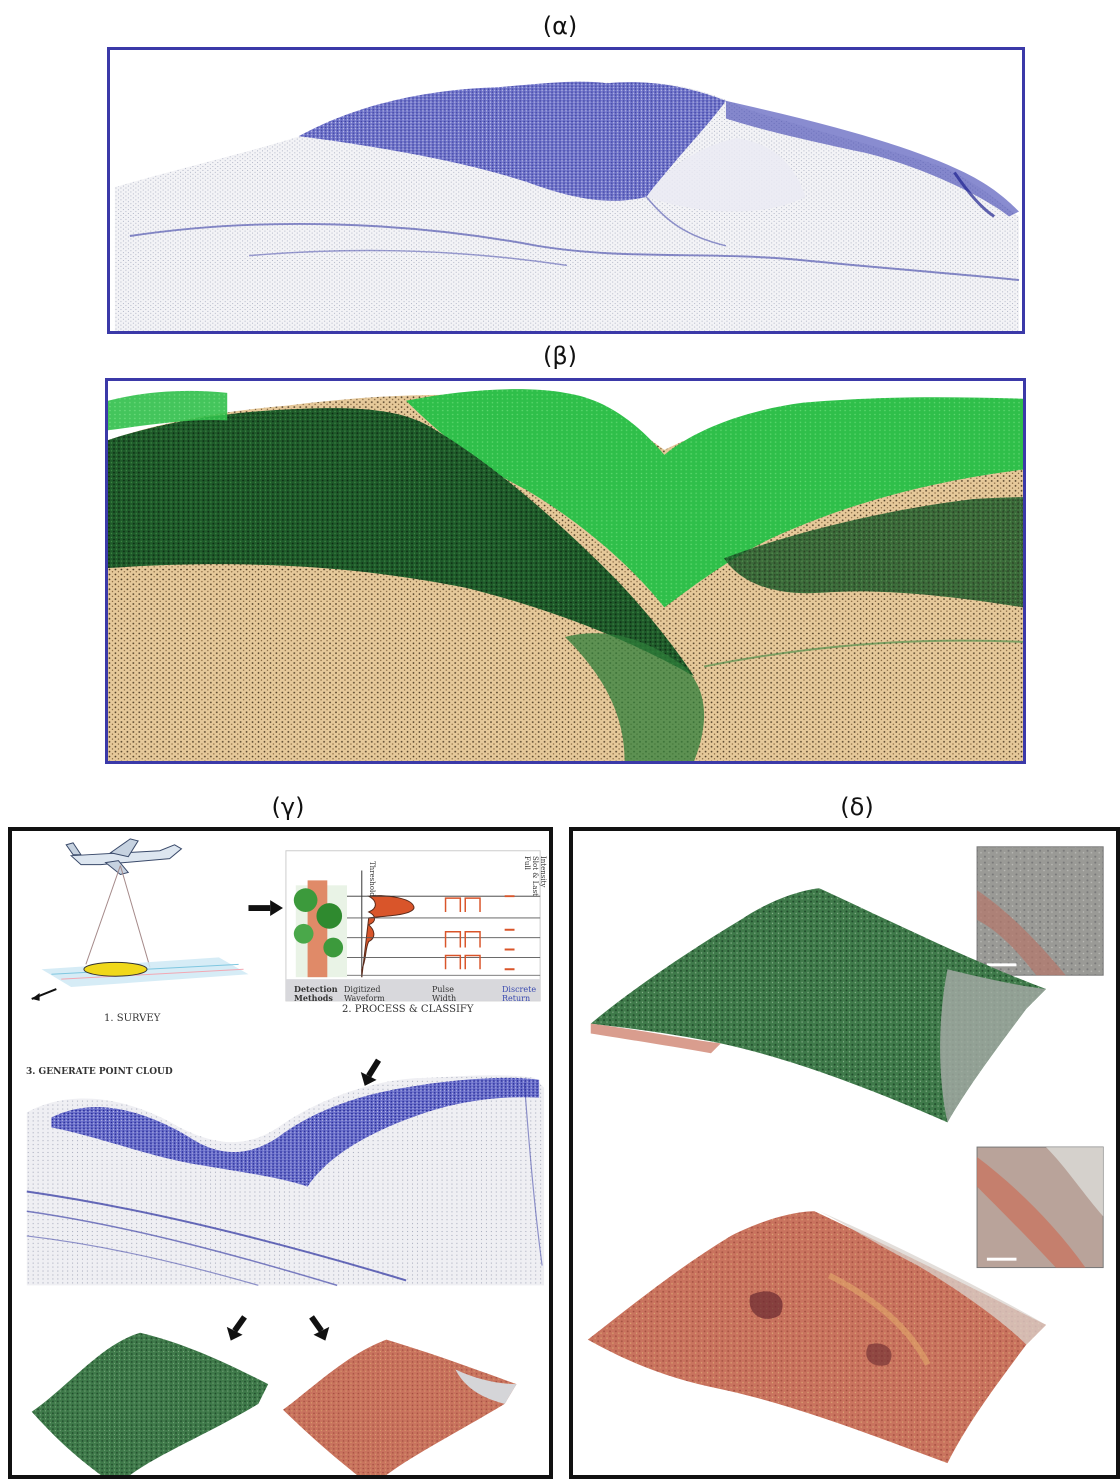 The height and width of the screenshot is (1479, 1120). What do you see at coordinates (399, 1407) in the screenshot?
I see `bare-earth-terrain-model` at bounding box center [399, 1407].